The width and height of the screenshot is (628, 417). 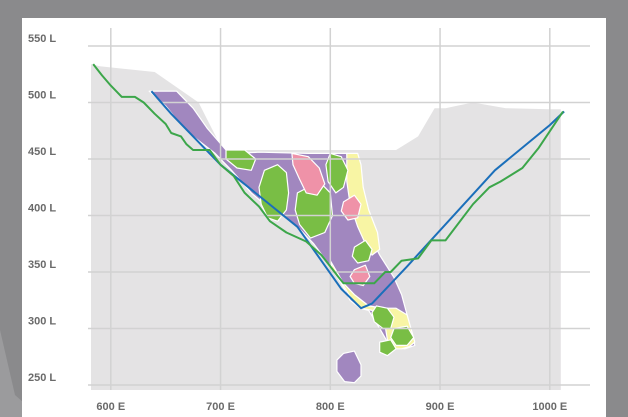 What do you see at coordinates (42, 39) in the screenshot?
I see `y-tick-label: 550 L` at bounding box center [42, 39].